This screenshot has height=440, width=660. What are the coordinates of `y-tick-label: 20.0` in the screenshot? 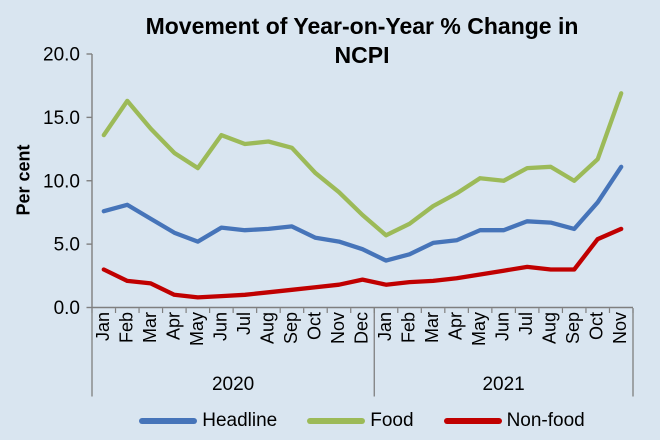 It's located at (61, 55).